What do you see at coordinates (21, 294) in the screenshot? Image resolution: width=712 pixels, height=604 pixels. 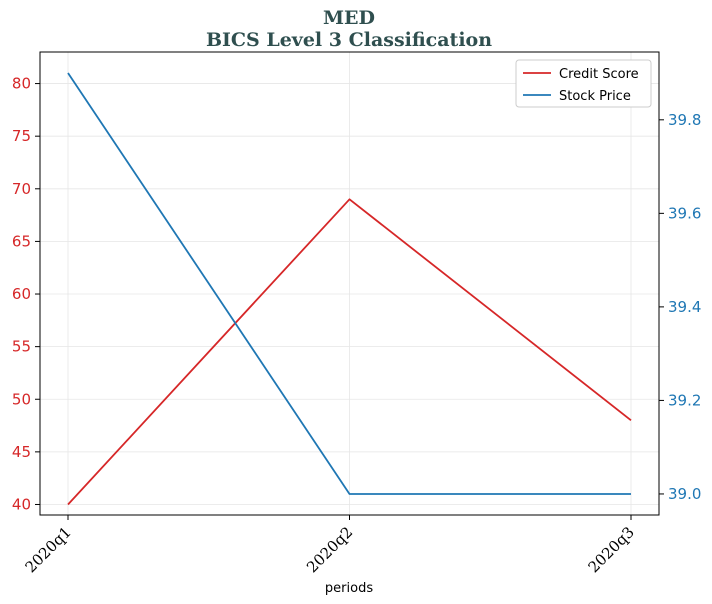 I see `left-tick-label: 60` at bounding box center [21, 294].